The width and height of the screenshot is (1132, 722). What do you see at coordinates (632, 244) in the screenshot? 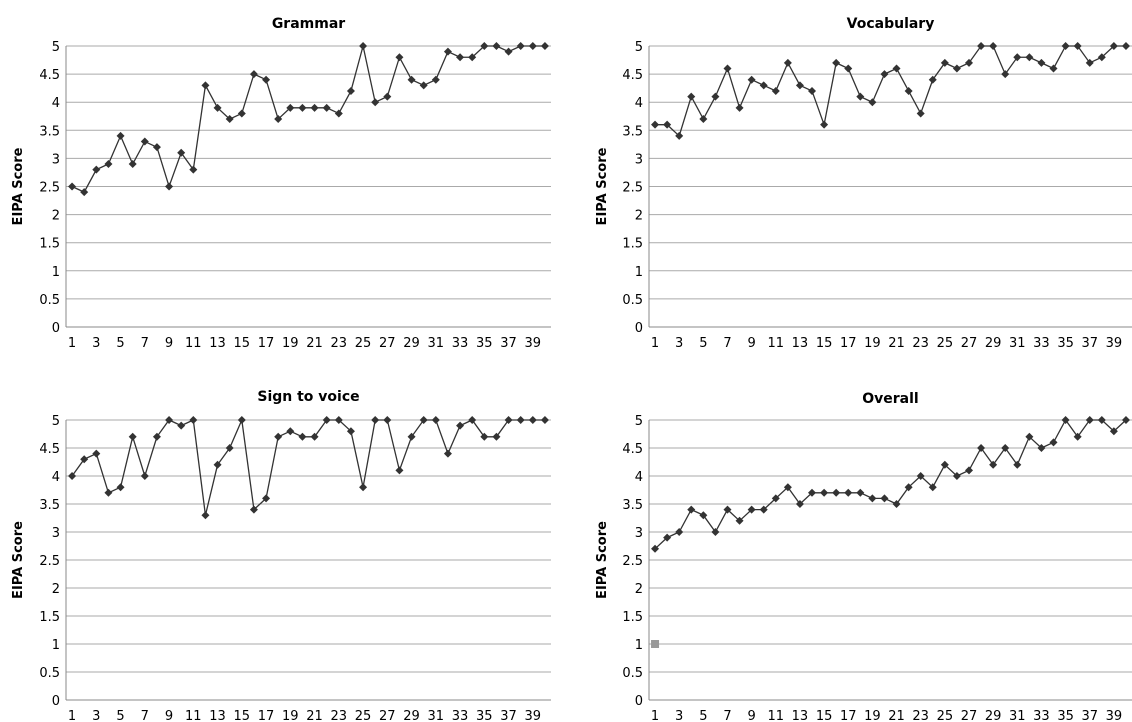
I see `y-tick-label: 1.5` at bounding box center [632, 244].